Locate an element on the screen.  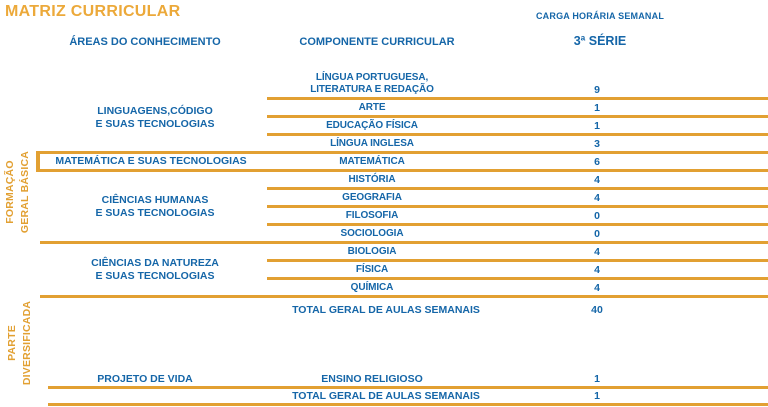
component-rows: HISTÓRIA 4 GEOGRAFIA 4 FILOSOFIA 0 SOCIOLOGIA 0 is located at coordinates (517, 206).